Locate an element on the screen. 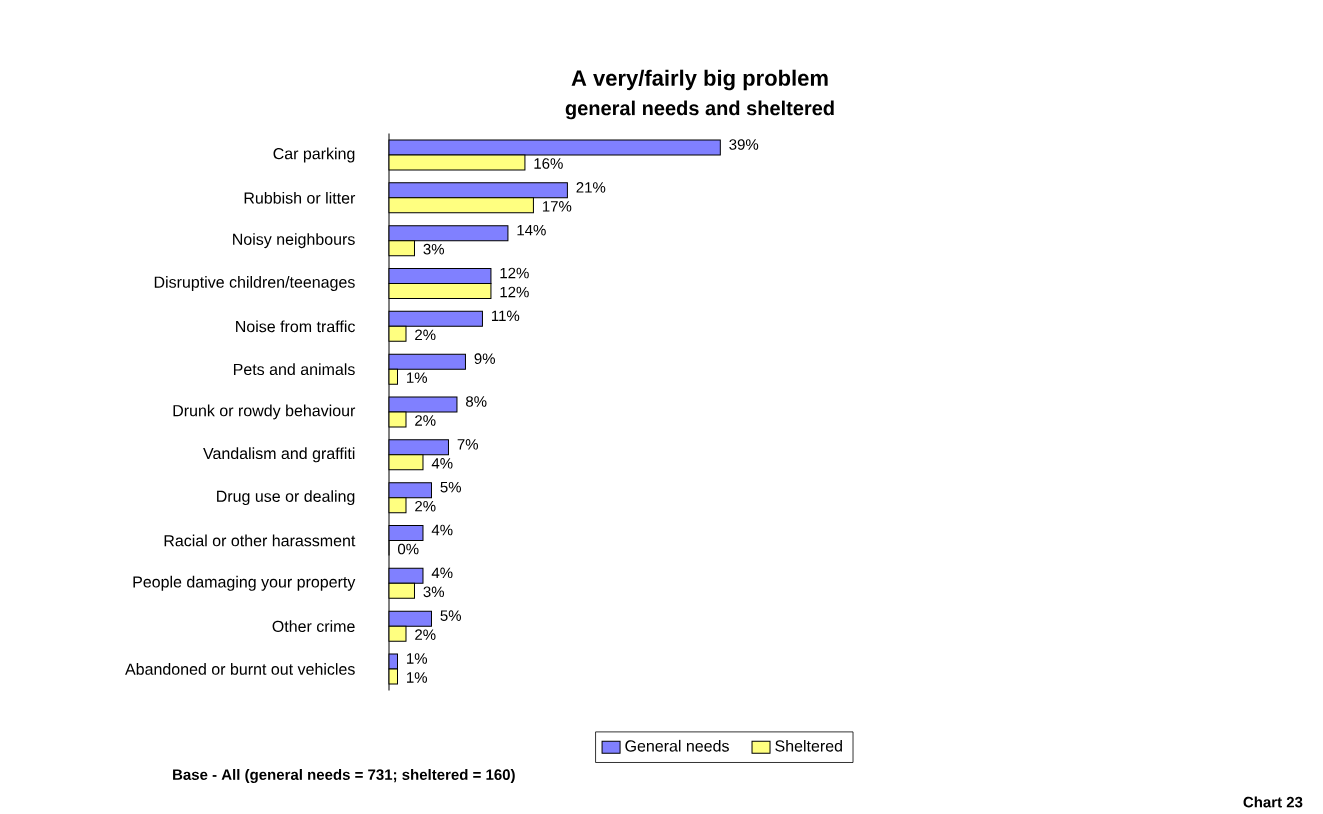 The height and width of the screenshot is (814, 1323). chart-title: A very/fairly big problem is located at coordinates (699, 80).